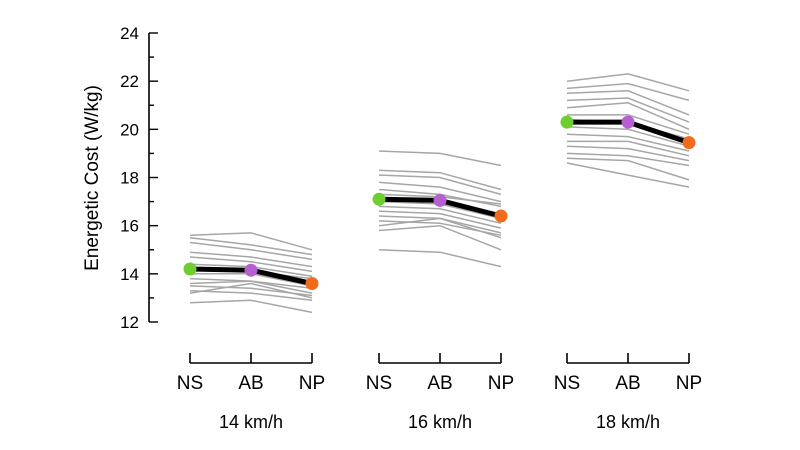 This screenshot has width=800, height=450. I want to click on y-tick-label: 22, so click(129, 81).